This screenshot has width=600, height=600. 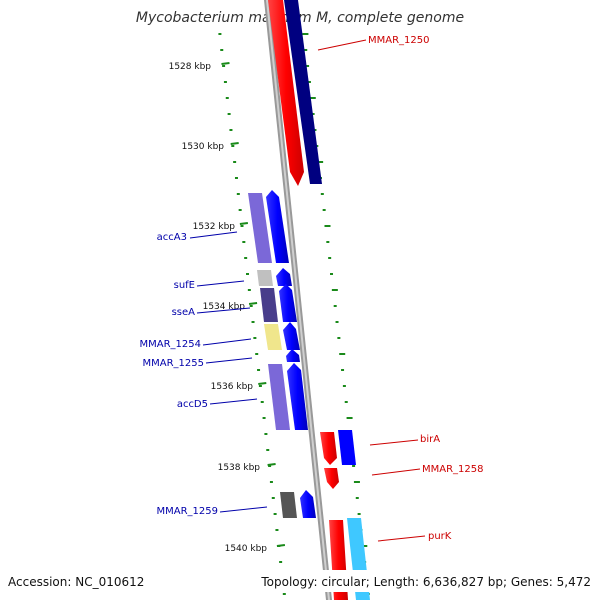 What do you see at coordinates (184, 312) in the screenshot?
I see `gene-label: sseA` at bounding box center [184, 312].